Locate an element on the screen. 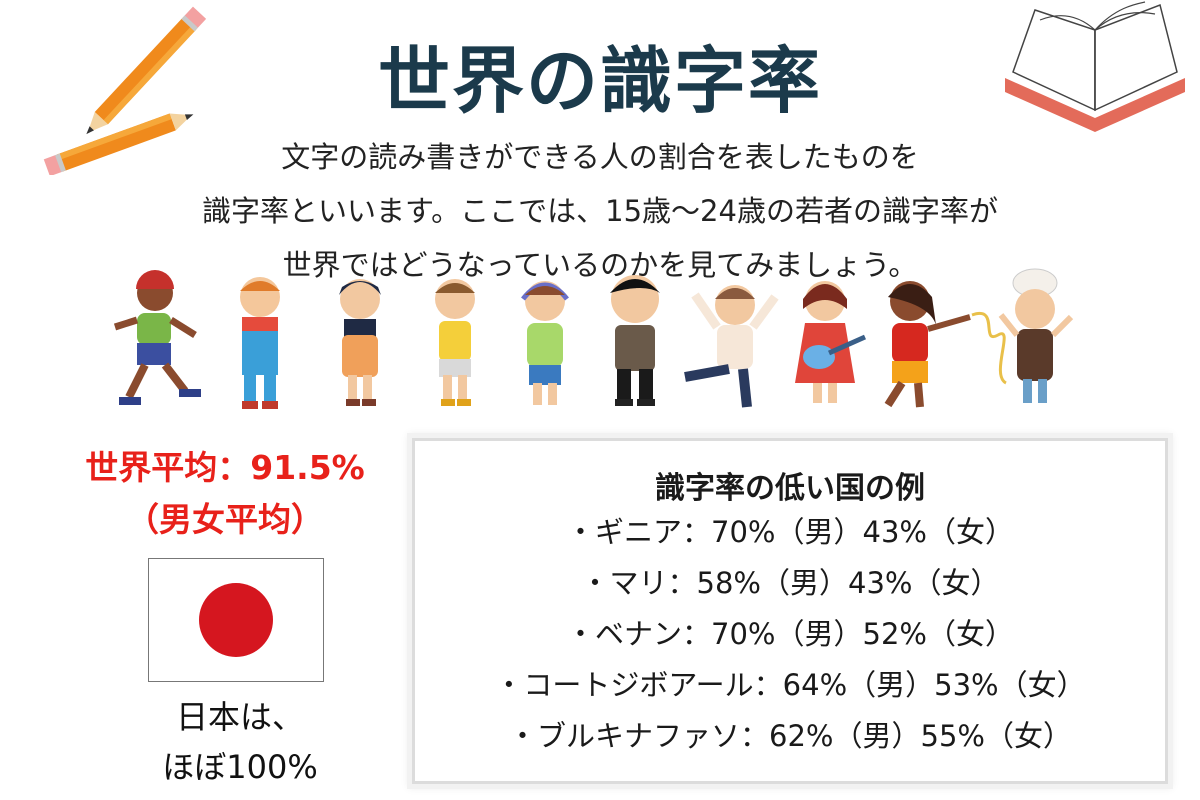  panel-heading: 識字率の低い国の例 is located at coordinates (790, 488).